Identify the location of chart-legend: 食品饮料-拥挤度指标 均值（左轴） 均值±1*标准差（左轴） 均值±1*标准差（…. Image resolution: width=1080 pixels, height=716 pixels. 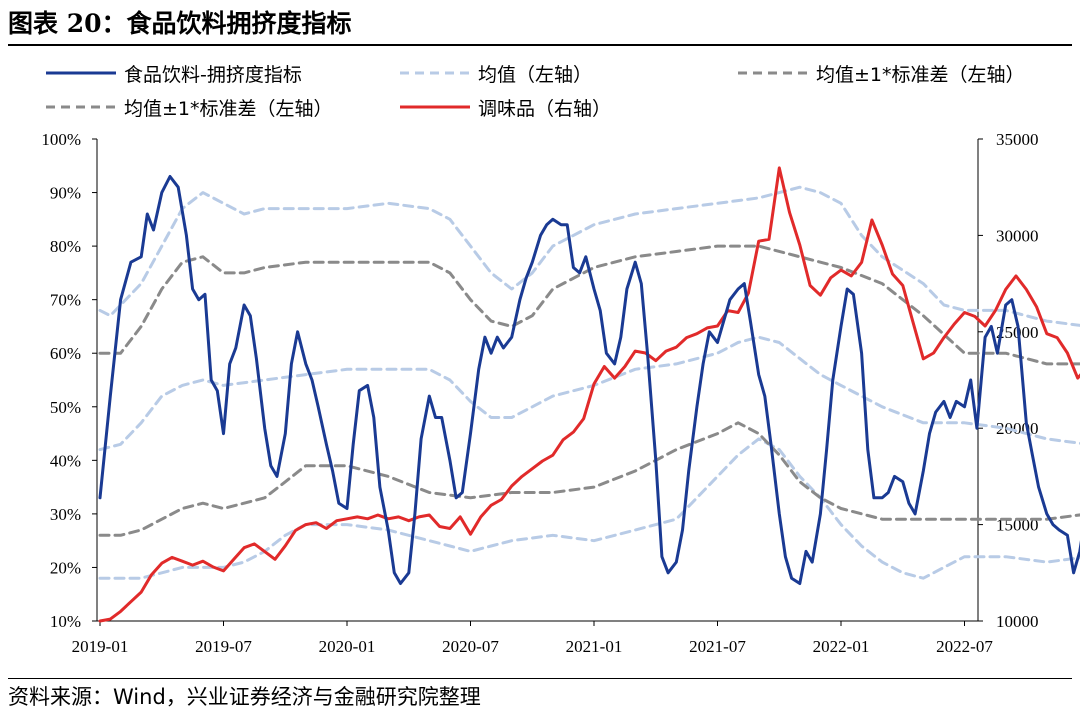
(540, 91).